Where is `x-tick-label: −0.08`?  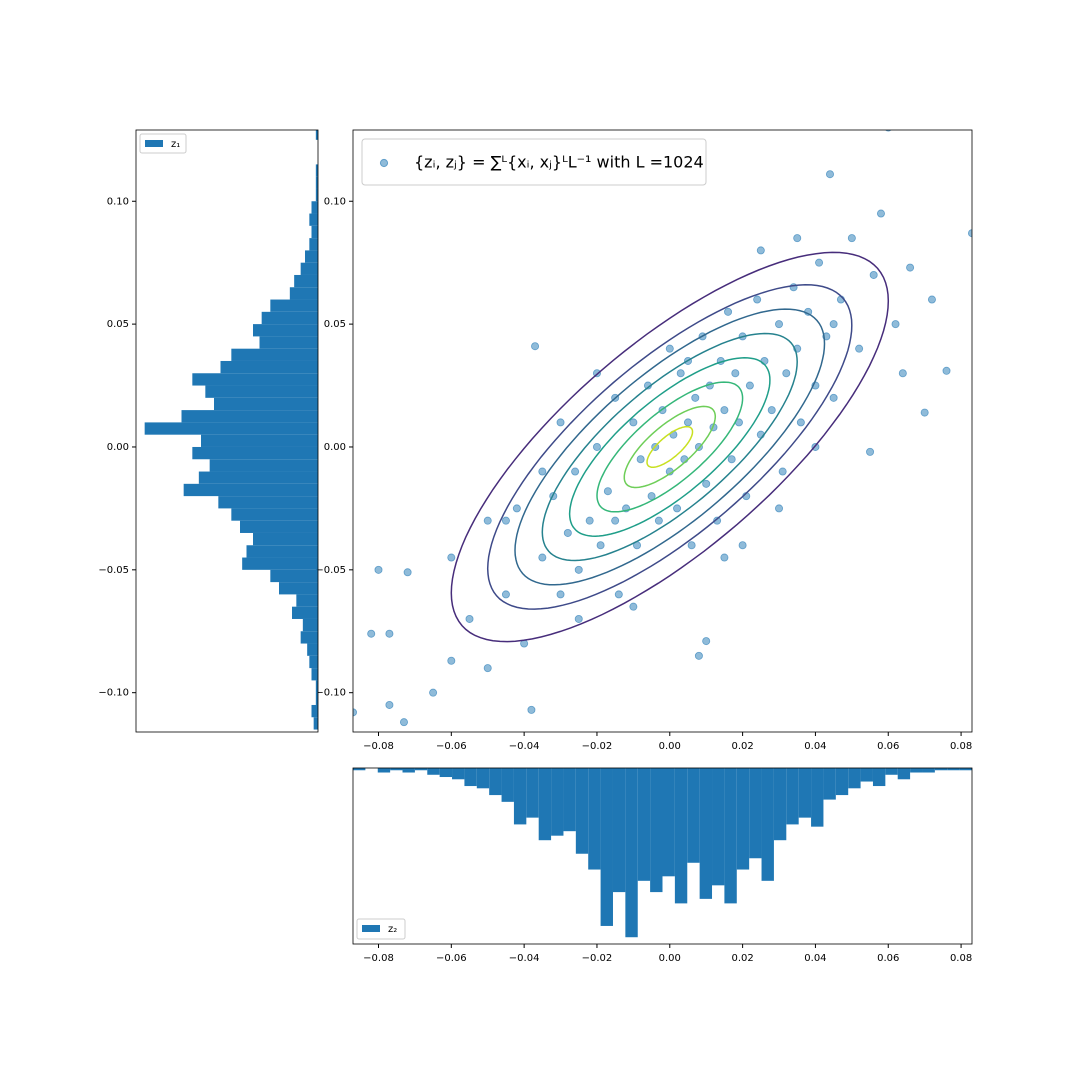
x-tick-label: −0.08 is located at coordinates (378, 958).